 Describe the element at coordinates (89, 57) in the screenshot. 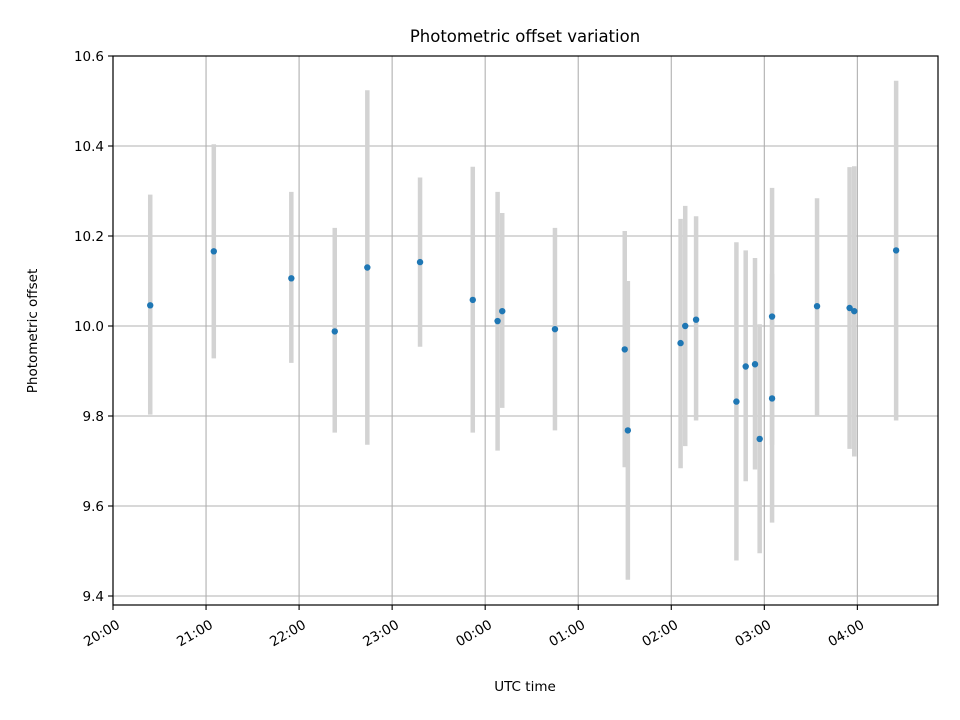

I see `y-tick-label: 10.6` at that location.